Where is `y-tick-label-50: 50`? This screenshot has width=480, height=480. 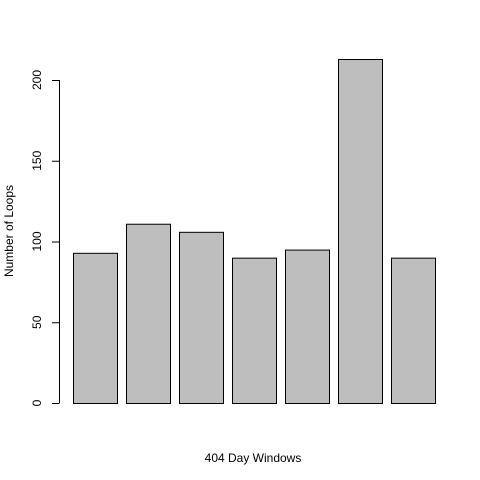 y-tick-label-50: 50 is located at coordinates (37, 322).